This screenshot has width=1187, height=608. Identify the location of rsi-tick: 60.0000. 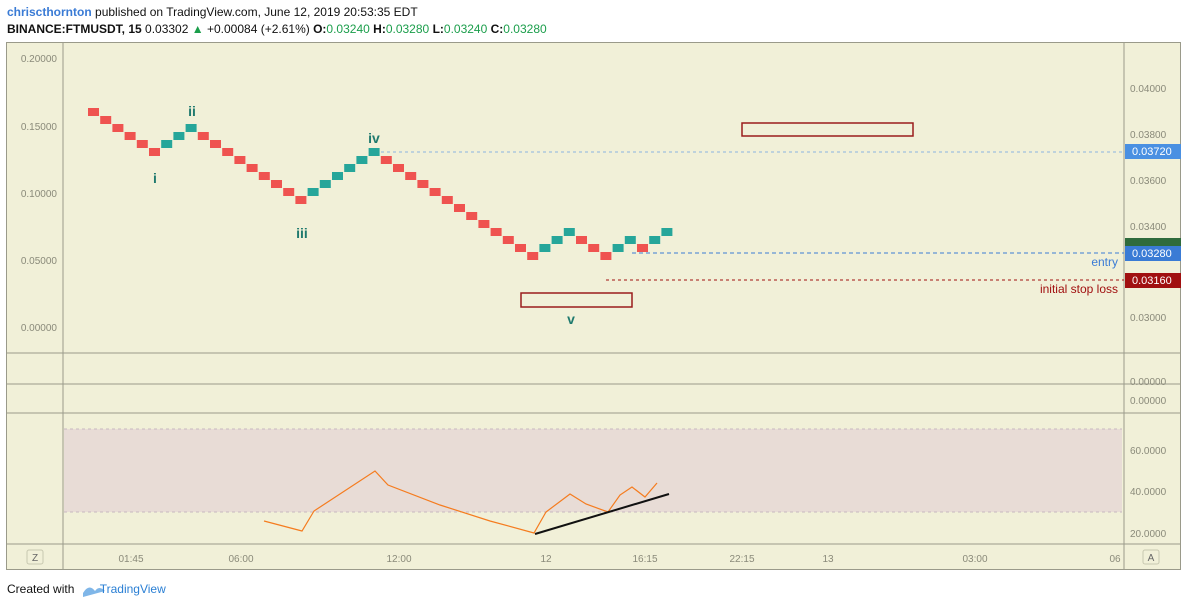
(1148, 451).